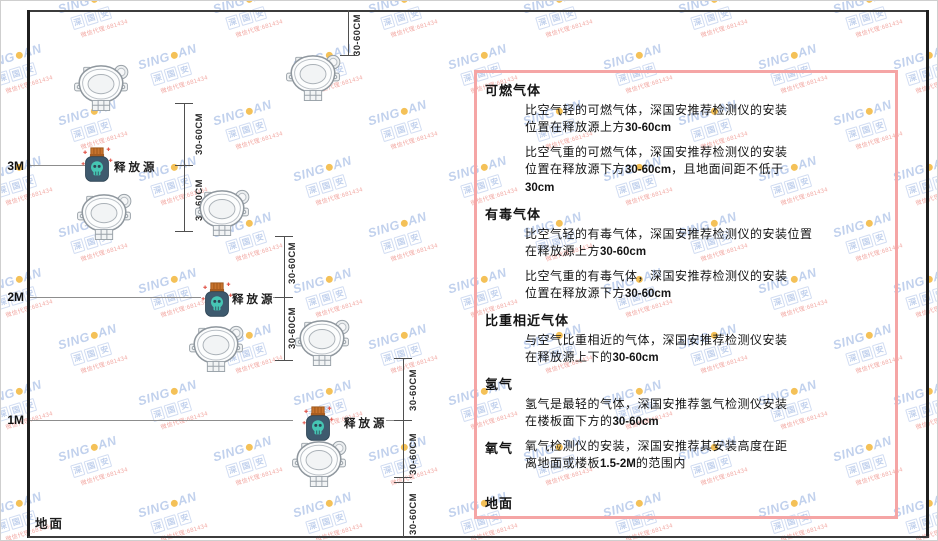  Describe the element at coordinates (669, 234) in the screenshot. I see `text-segment: 比空气轻的有毒气体，深国安推荐检测仪的安装位置` at that location.